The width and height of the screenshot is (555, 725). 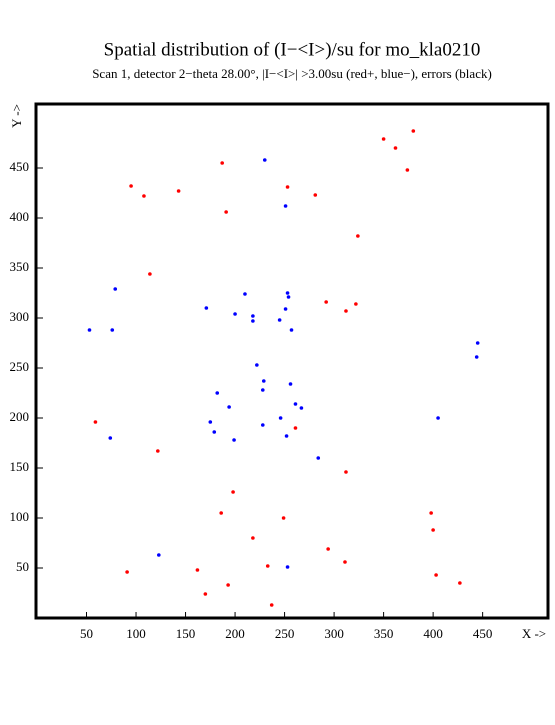 I want to click on y-tick-label: 350, so click(x=20, y=266).